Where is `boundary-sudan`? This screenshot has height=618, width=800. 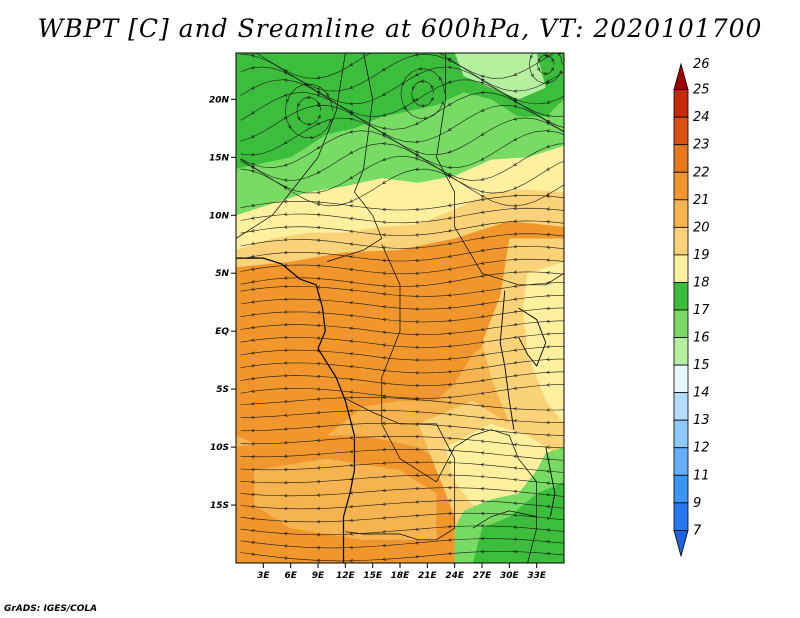
boundary-sudan is located at coordinates (500, 169).